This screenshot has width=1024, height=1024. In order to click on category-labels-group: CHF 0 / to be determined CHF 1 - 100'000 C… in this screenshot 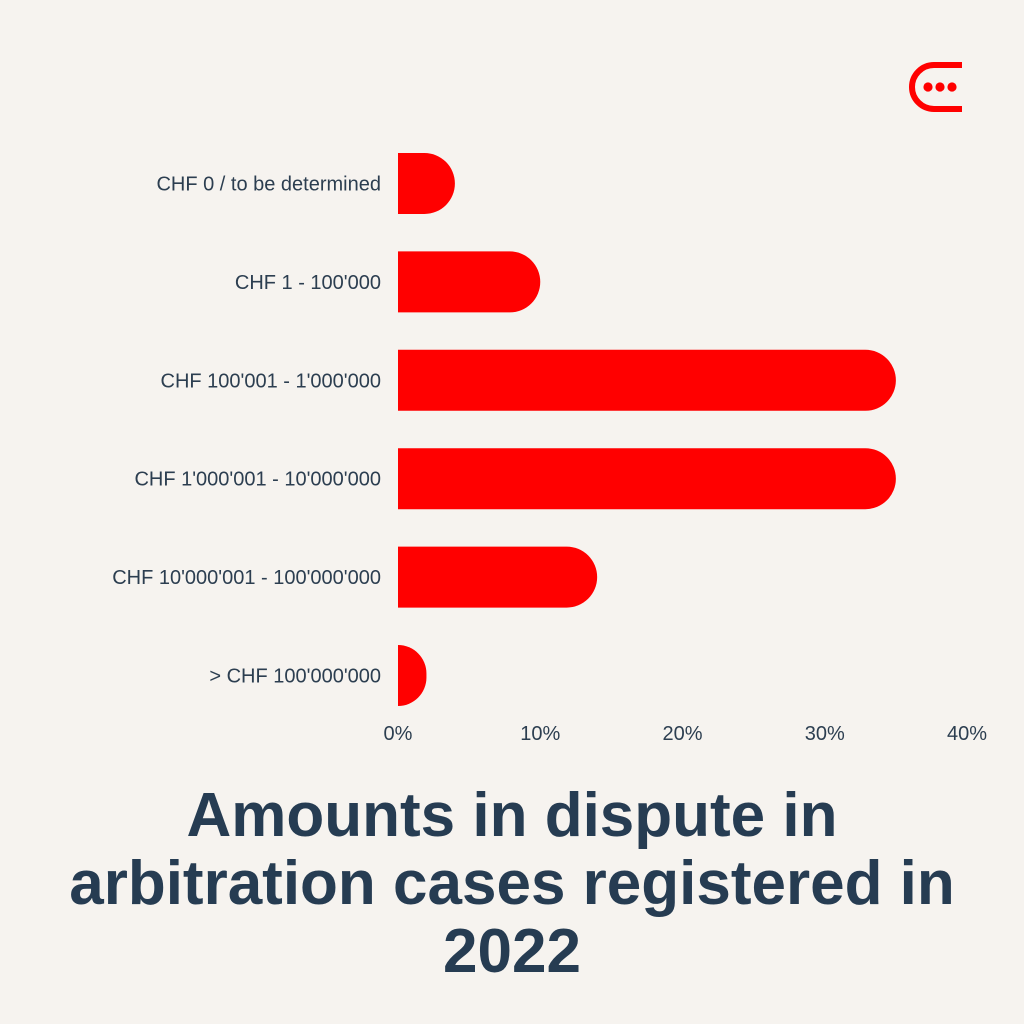, I will do `click(246, 431)`.